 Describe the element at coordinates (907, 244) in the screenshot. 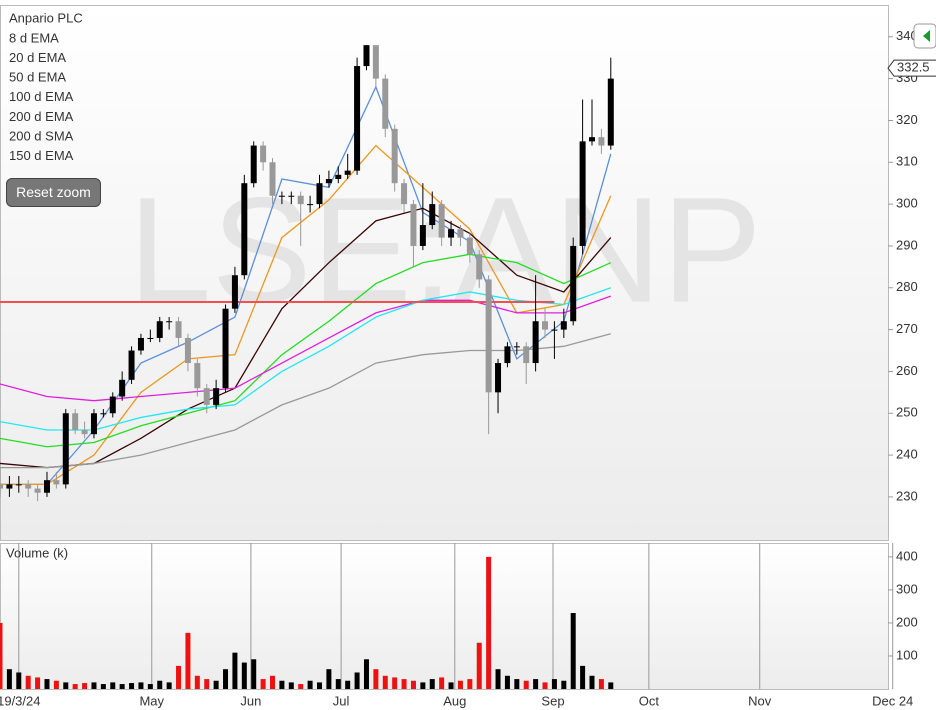

I see `y-tick-label: 290` at that location.